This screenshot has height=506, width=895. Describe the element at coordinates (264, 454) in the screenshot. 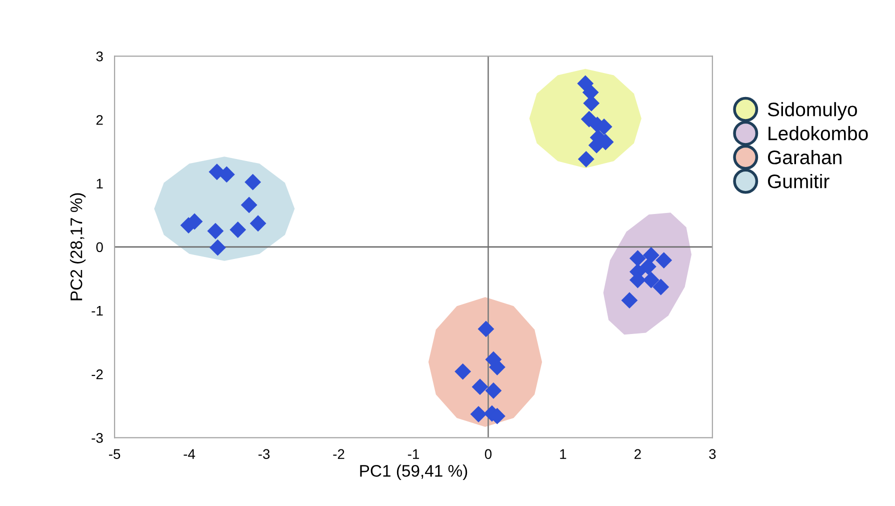

I see `x-tick-label: -3` at that location.